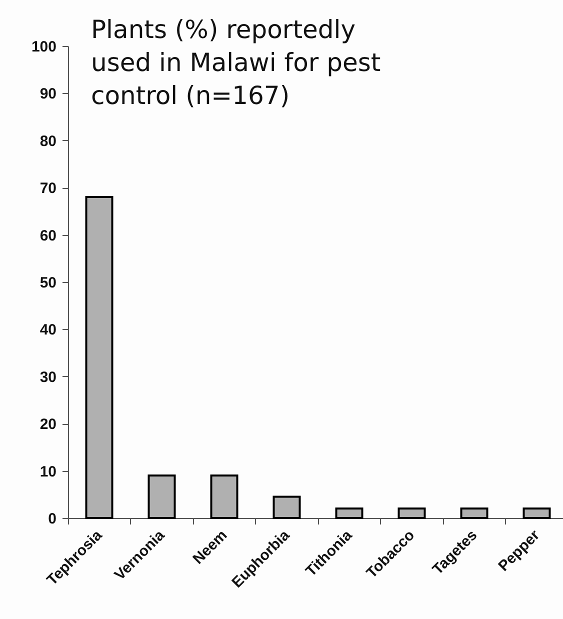  Describe the element at coordinates (43, 47) in the screenshot. I see `y-tick-label: 100` at that location.